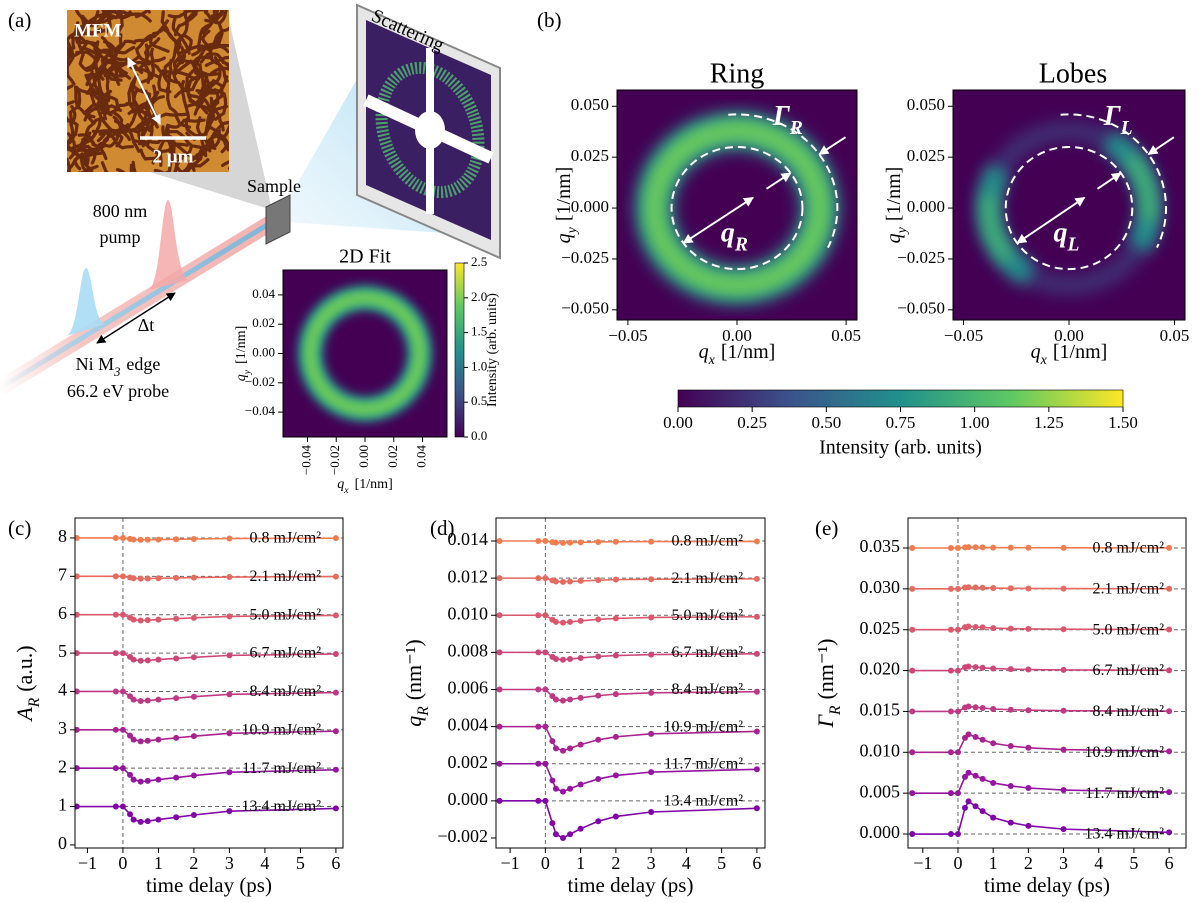 Image resolution: width=1201 pixels, height=903 pixels. What do you see at coordinates (1098, 863) in the screenshot?
I see `x-tick-label: 4` at bounding box center [1098, 863].